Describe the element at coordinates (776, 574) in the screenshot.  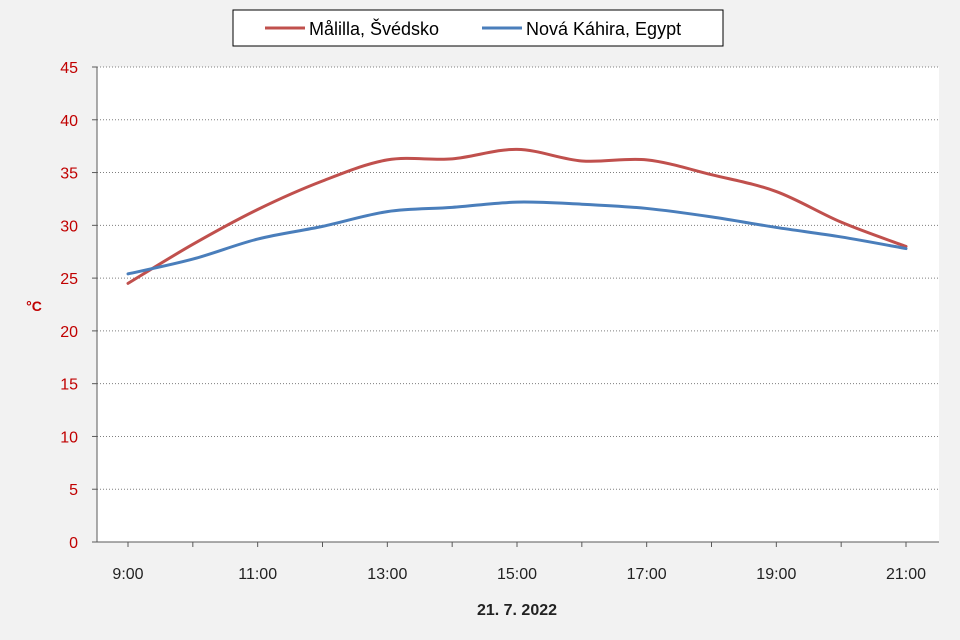
I see `x-tick-label: 19:00` at that location.